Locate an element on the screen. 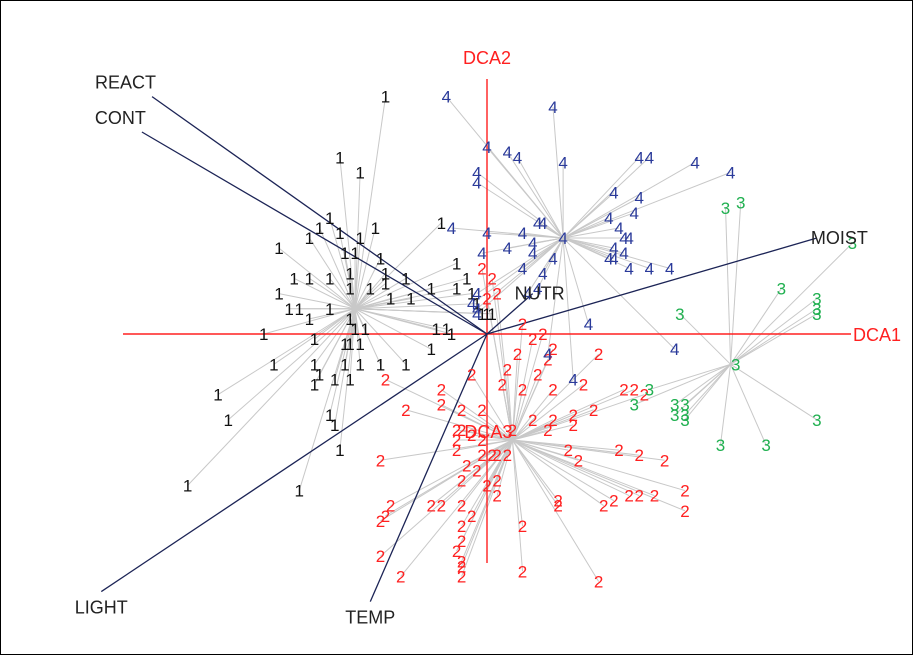  vector-label-nutr: NUTR is located at coordinates (540, 294).